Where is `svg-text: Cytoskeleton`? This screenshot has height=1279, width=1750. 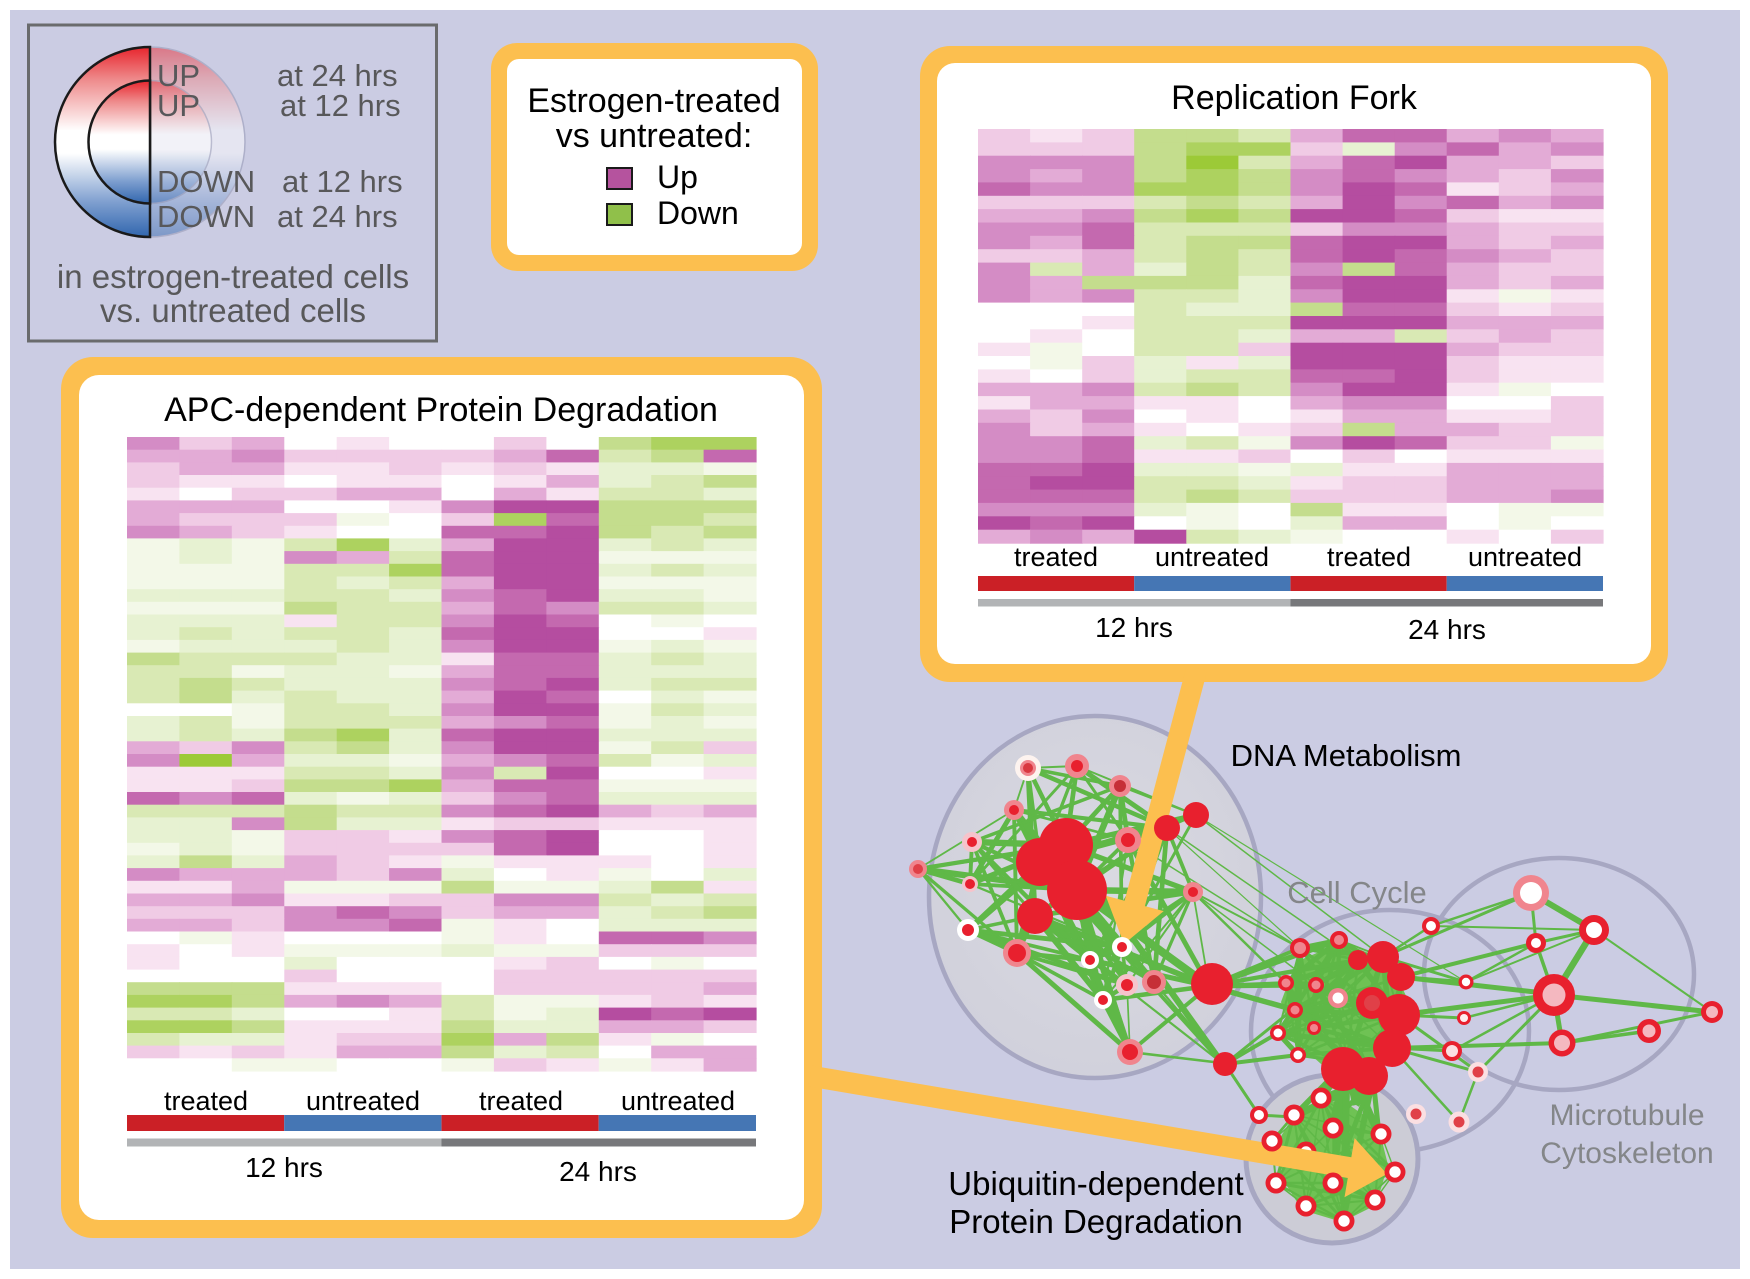 svg-text: Cytoskeleton is located at coordinates (1626, 1153).